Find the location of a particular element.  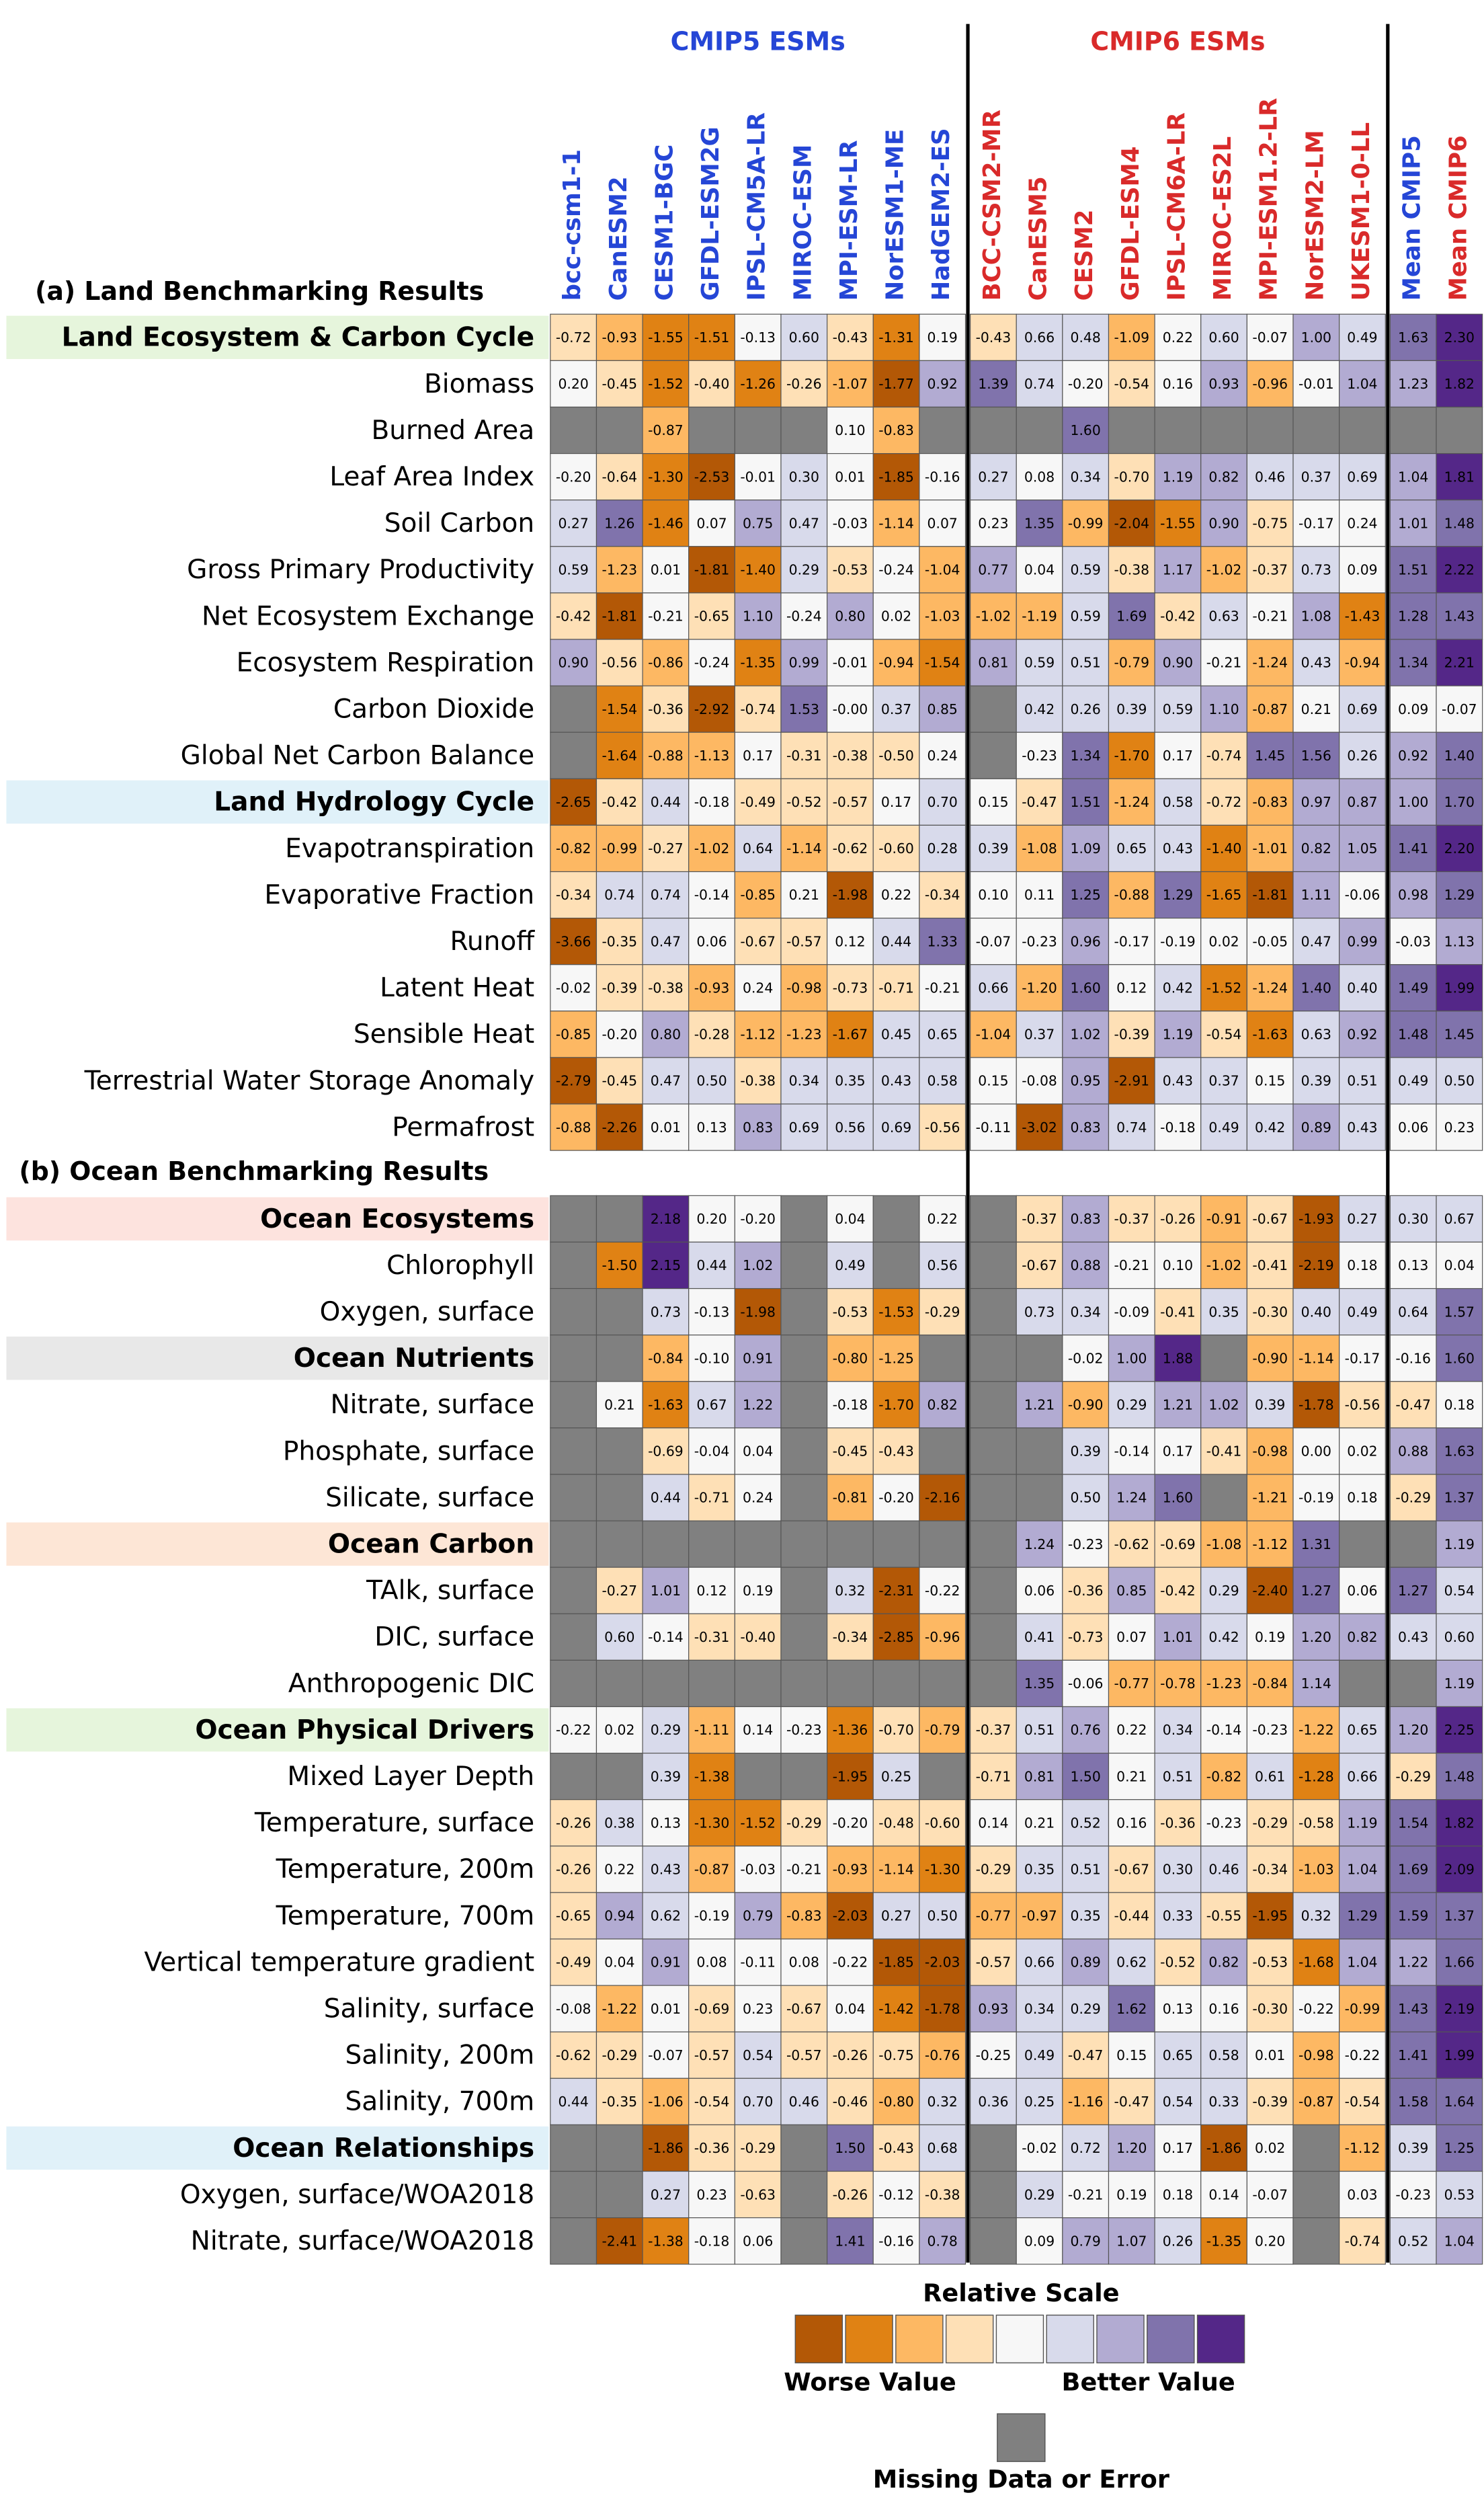

cell-value: -1.95 is located at coordinates (850, 1776).